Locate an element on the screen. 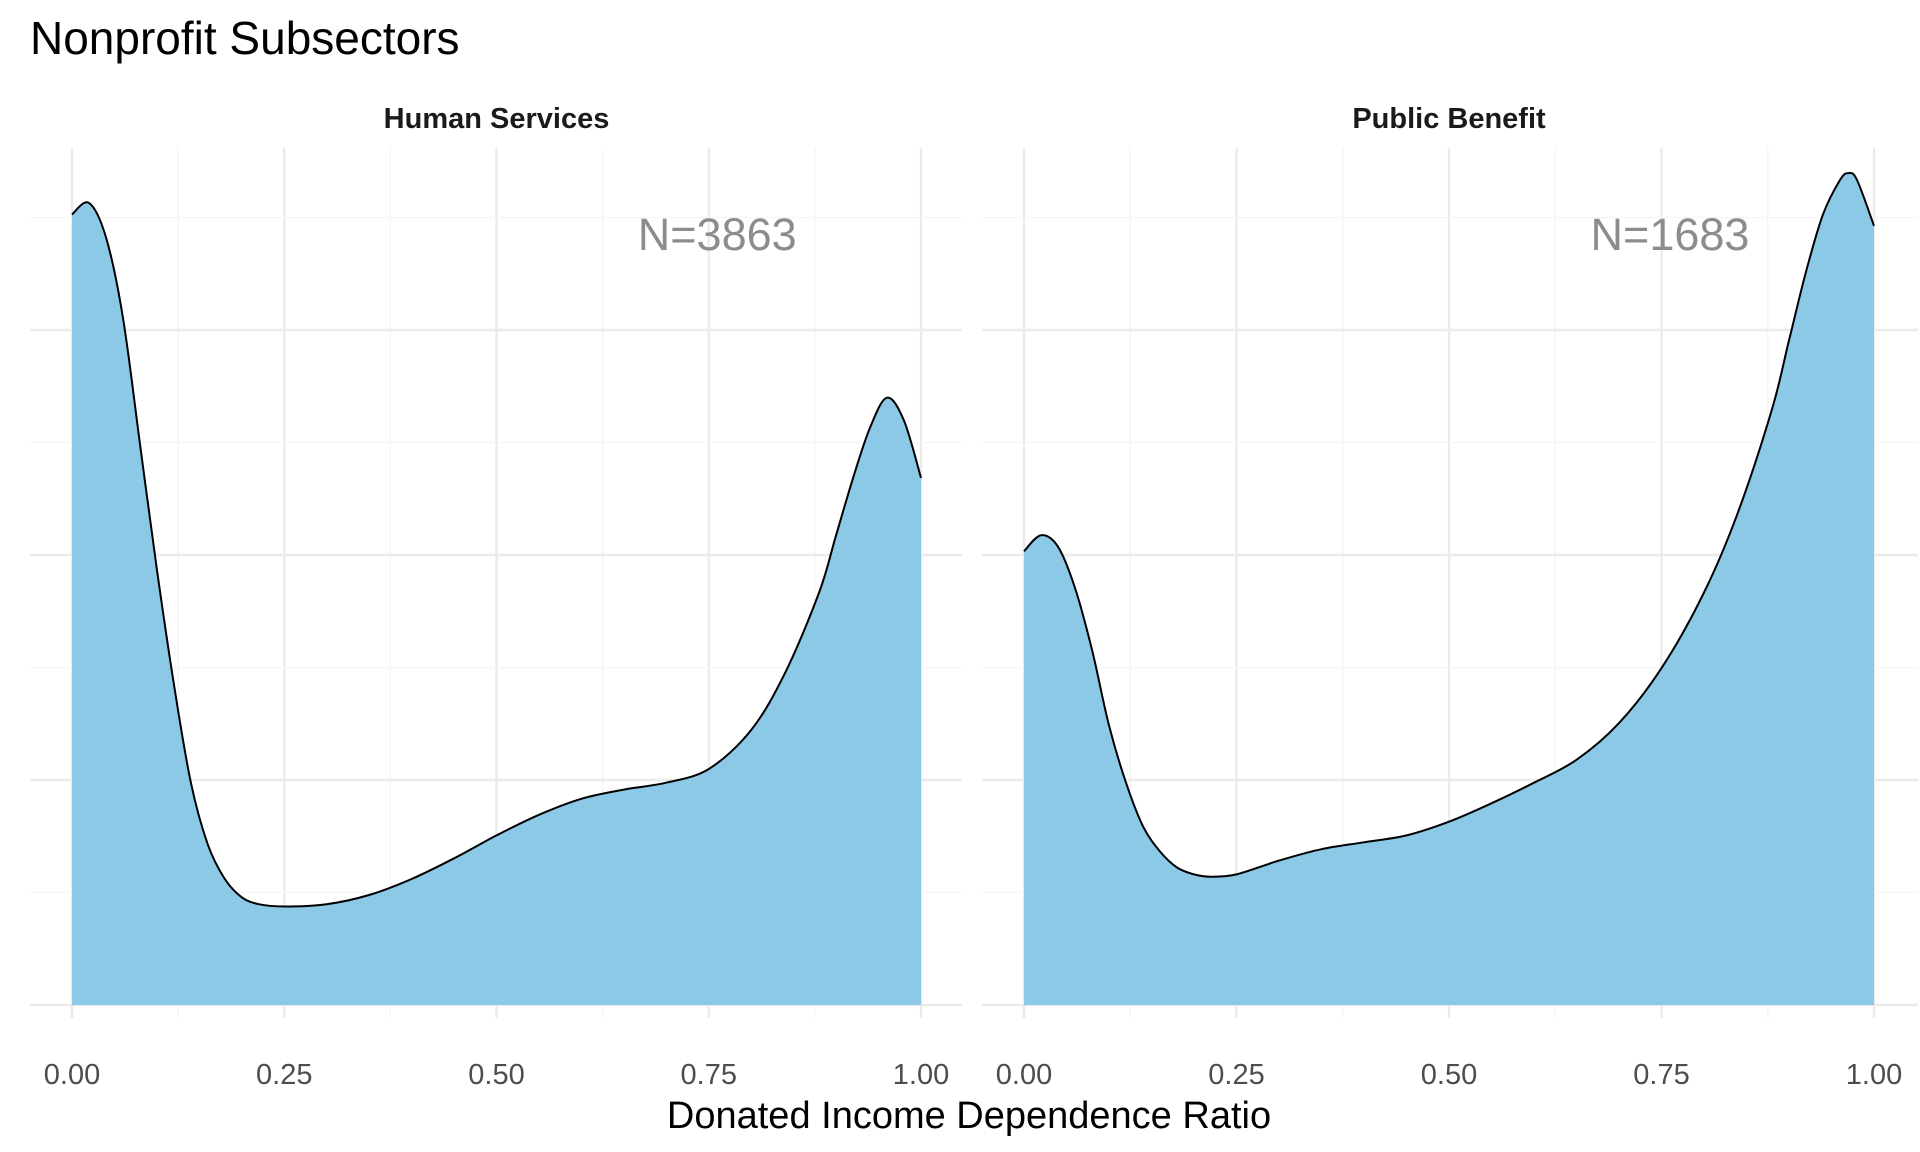 This screenshot has height=1152, width=1920. sample-size-annotation: N=3863 is located at coordinates (717, 234).